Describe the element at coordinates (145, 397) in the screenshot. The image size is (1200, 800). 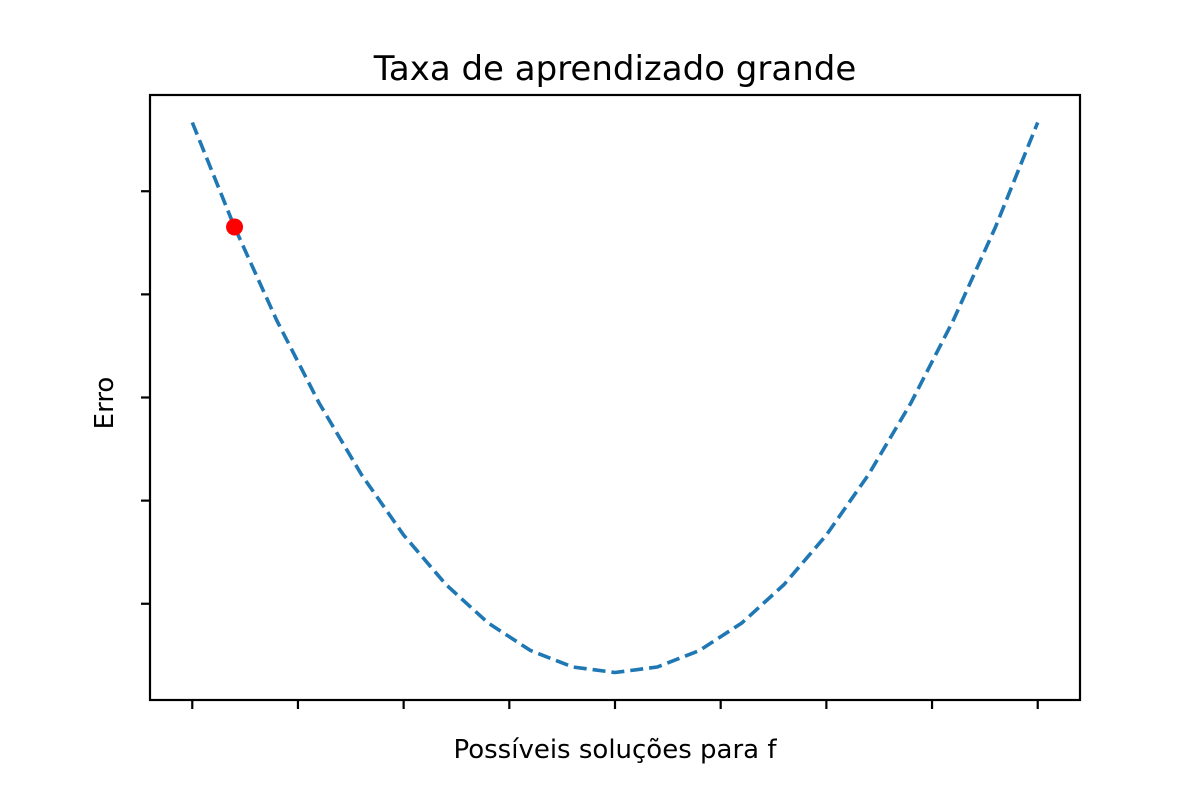
I see `y-axis-ticks` at that location.